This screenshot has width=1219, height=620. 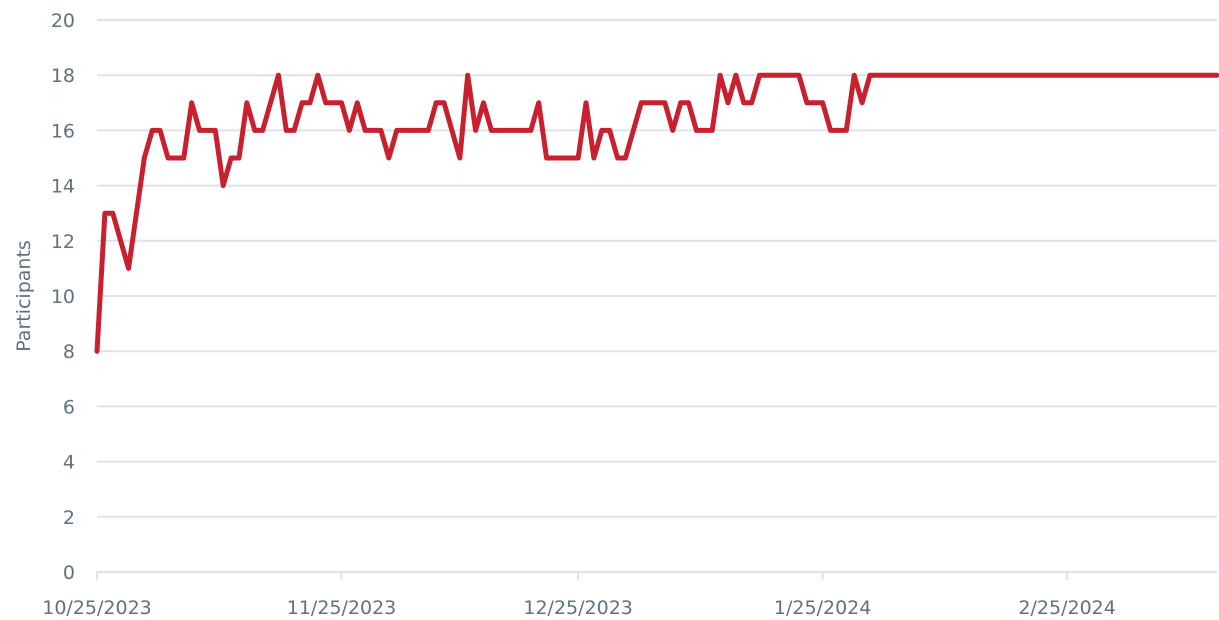 I want to click on y-tick-label: 8, so click(x=69, y=352).